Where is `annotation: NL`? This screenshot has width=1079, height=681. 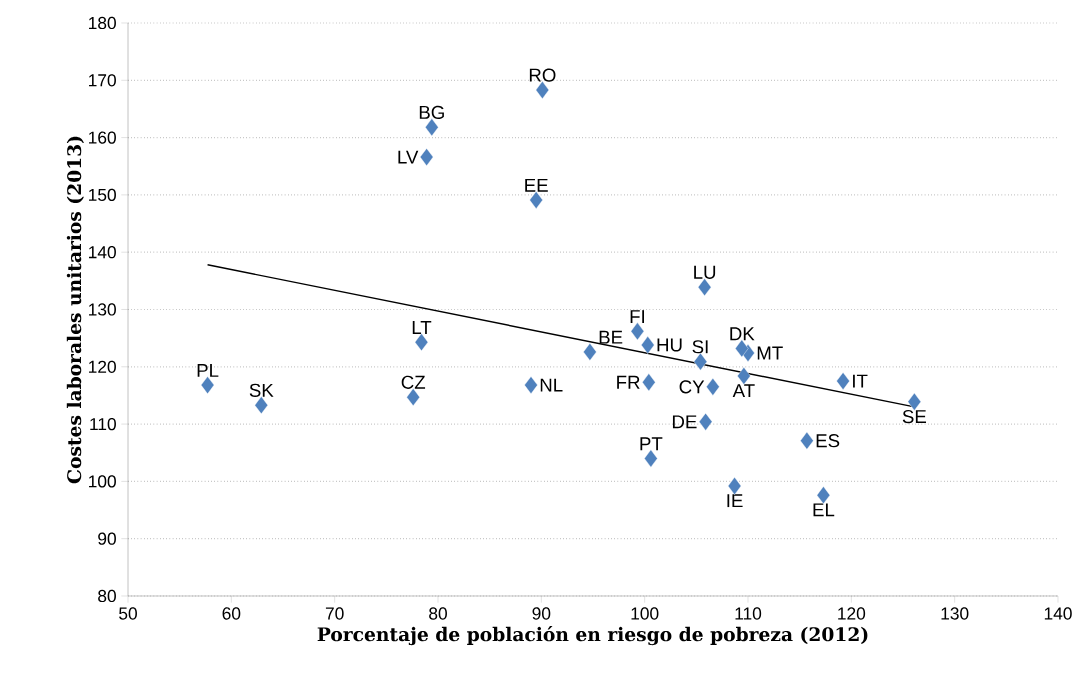
annotation: NL is located at coordinates (551, 385).